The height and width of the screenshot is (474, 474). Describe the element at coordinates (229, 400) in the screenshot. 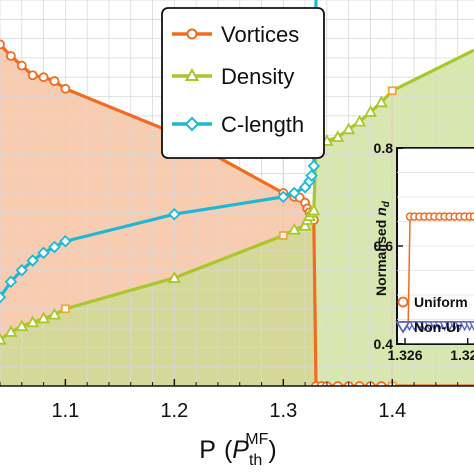

I see `x-axis-ticks: 1.1 1.2 1.3 1.4` at that location.